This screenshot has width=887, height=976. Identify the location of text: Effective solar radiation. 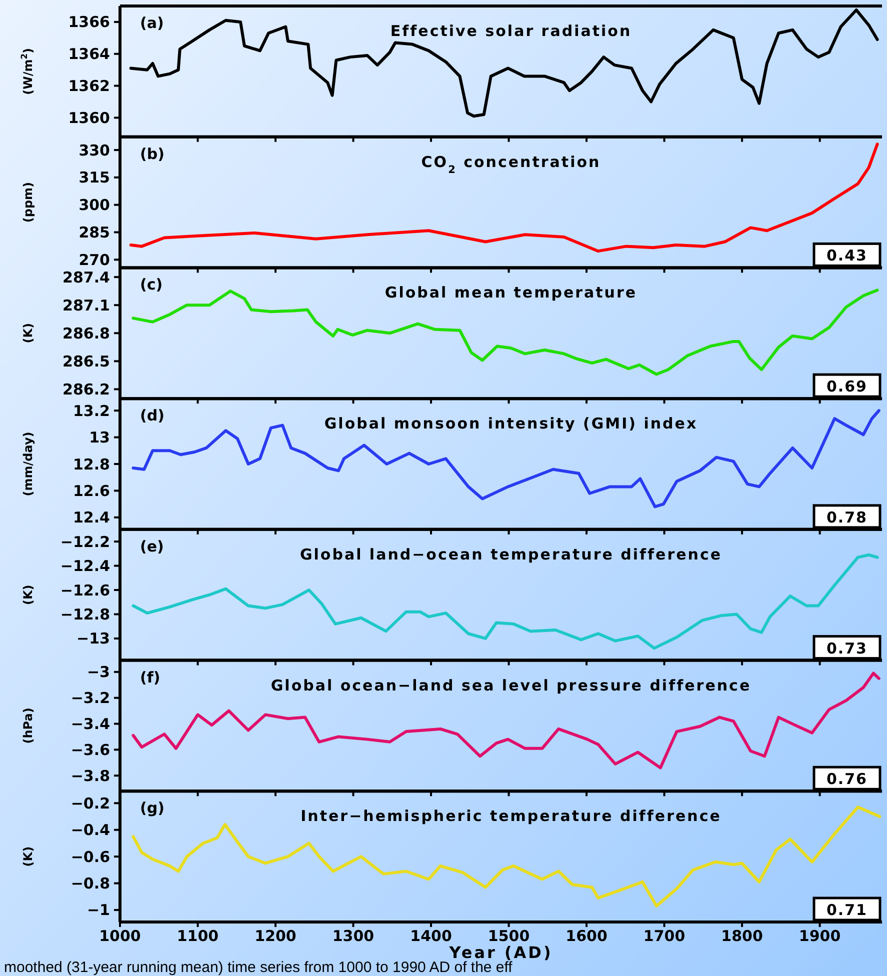
(511, 31).